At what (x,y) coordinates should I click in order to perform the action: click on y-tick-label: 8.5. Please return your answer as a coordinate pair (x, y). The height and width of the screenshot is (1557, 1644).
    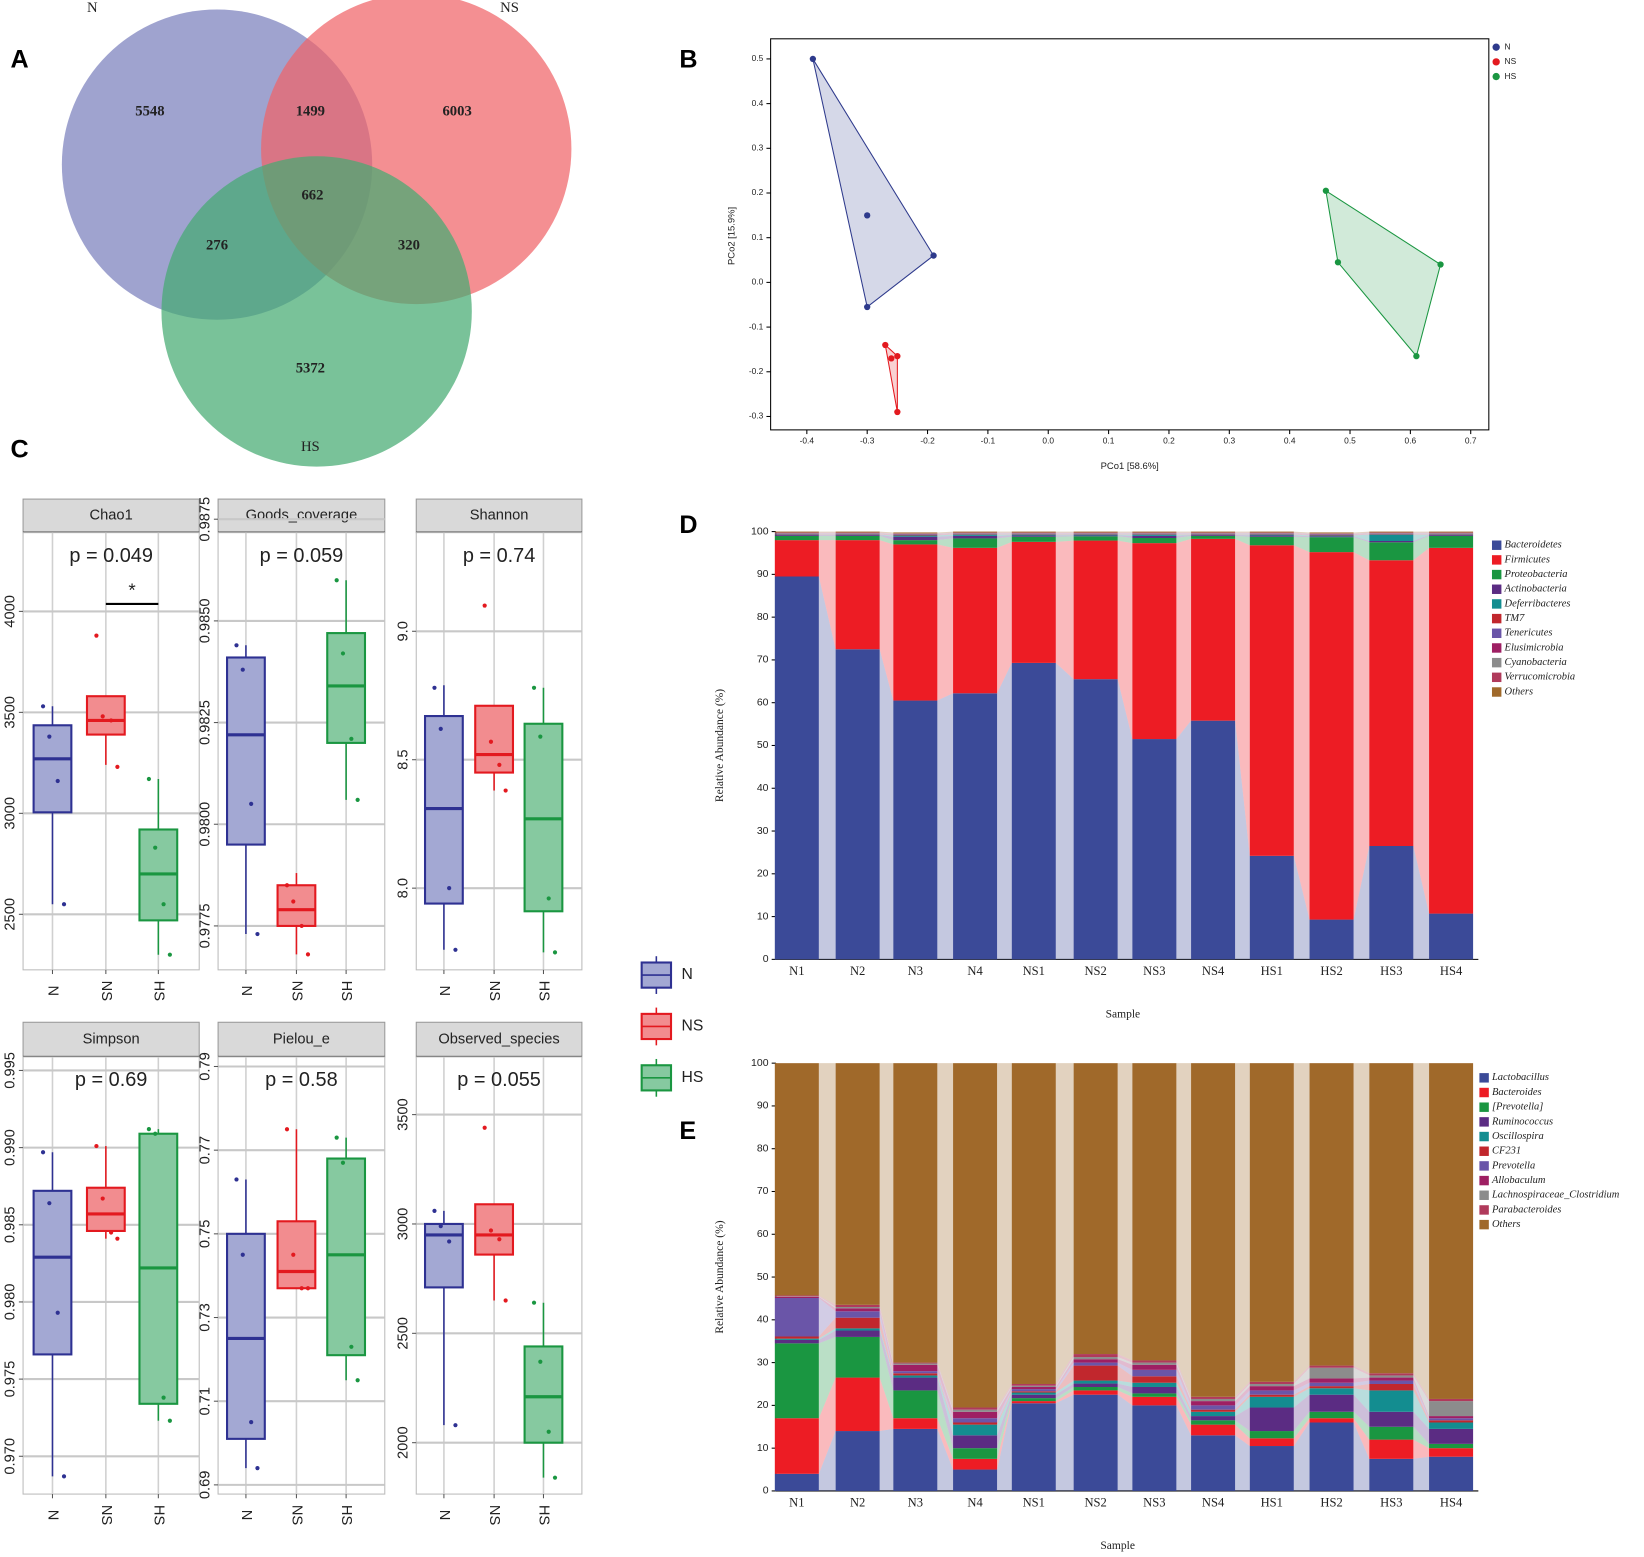
    Looking at the image, I should click on (404, 760).